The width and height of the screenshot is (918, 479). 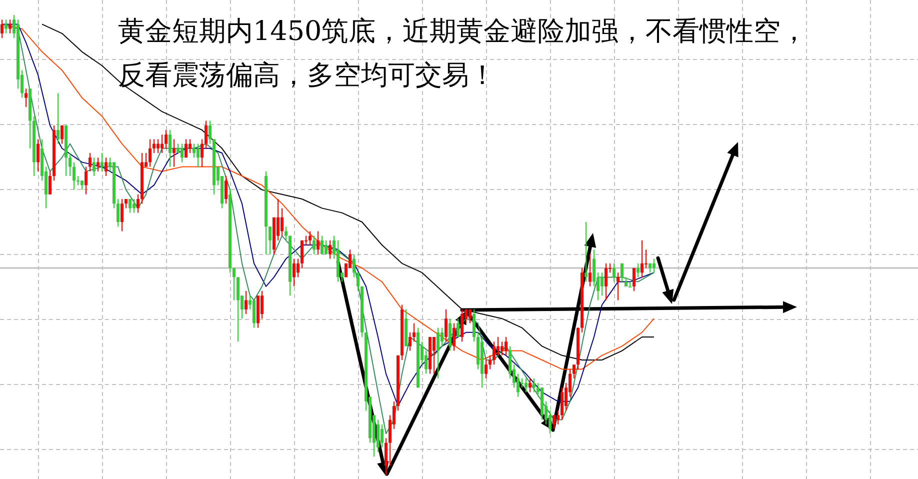 What do you see at coordinates (463, 53) in the screenshot?
I see `text: 黄金短期内1450筑底，近期黄金避险加强，不看惯性空，反看震荡偏高，多空均可交易！` at bounding box center [463, 53].